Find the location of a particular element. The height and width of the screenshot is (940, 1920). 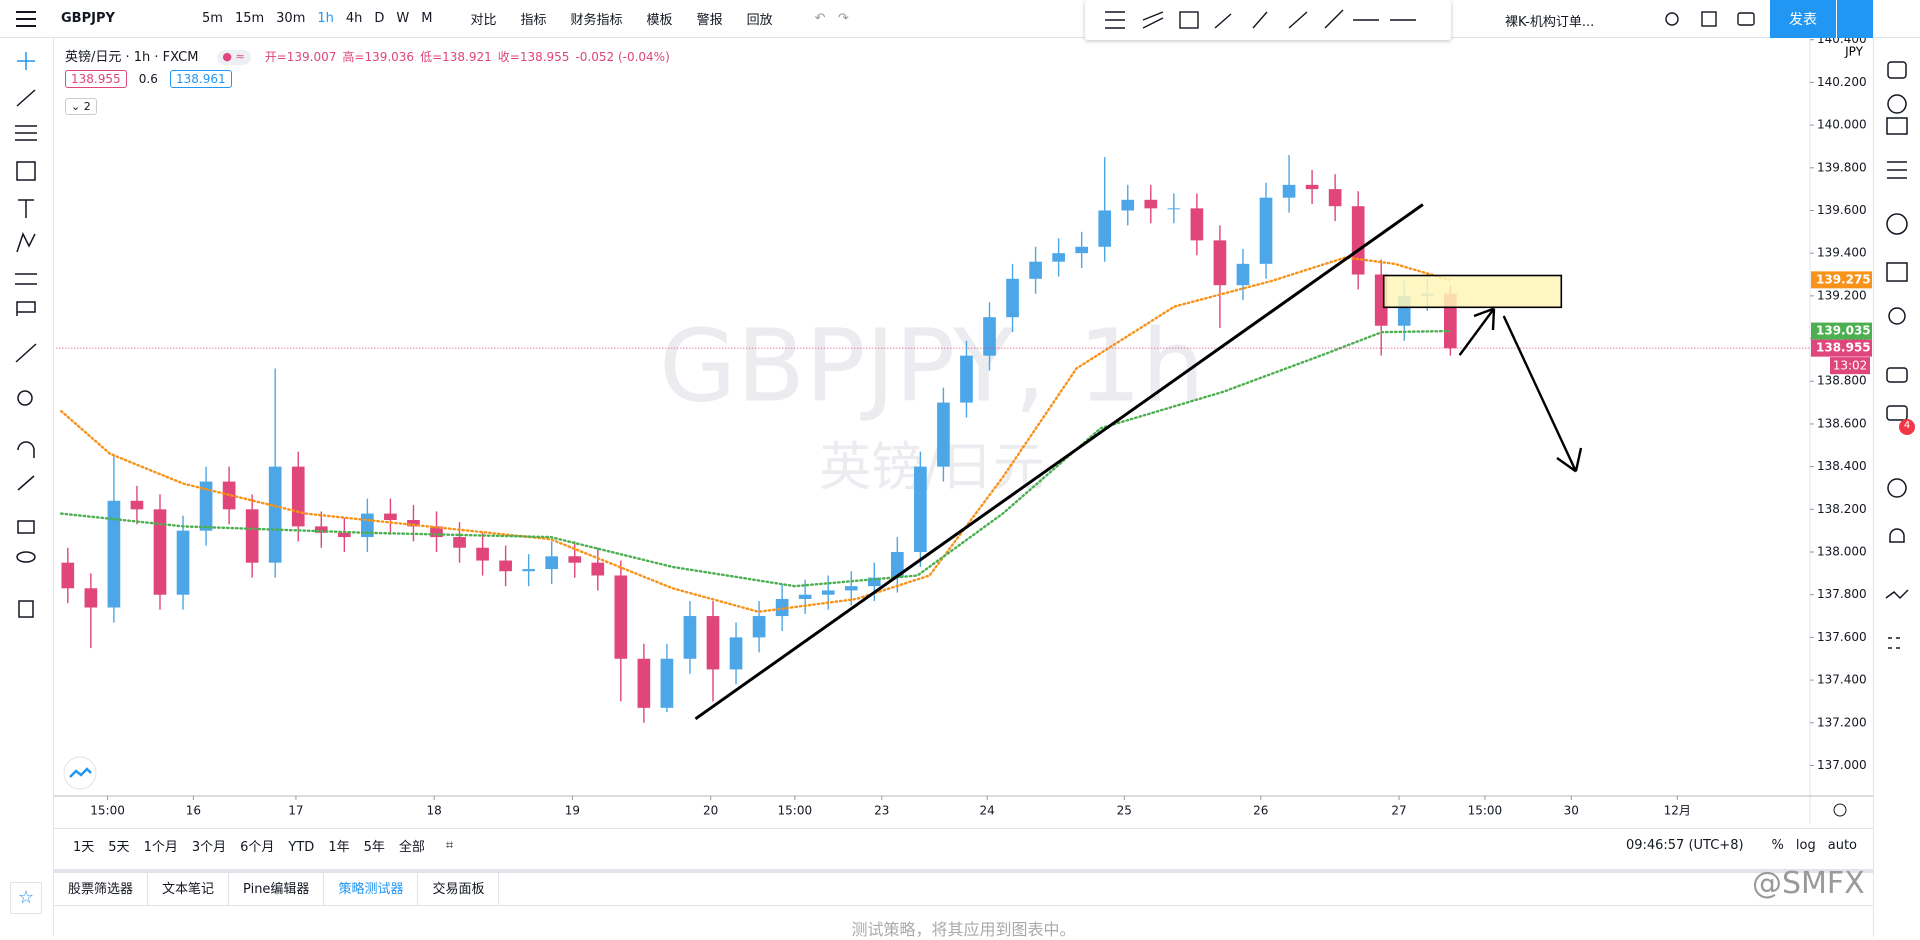

x-tick-label: 17 is located at coordinates (295, 811).